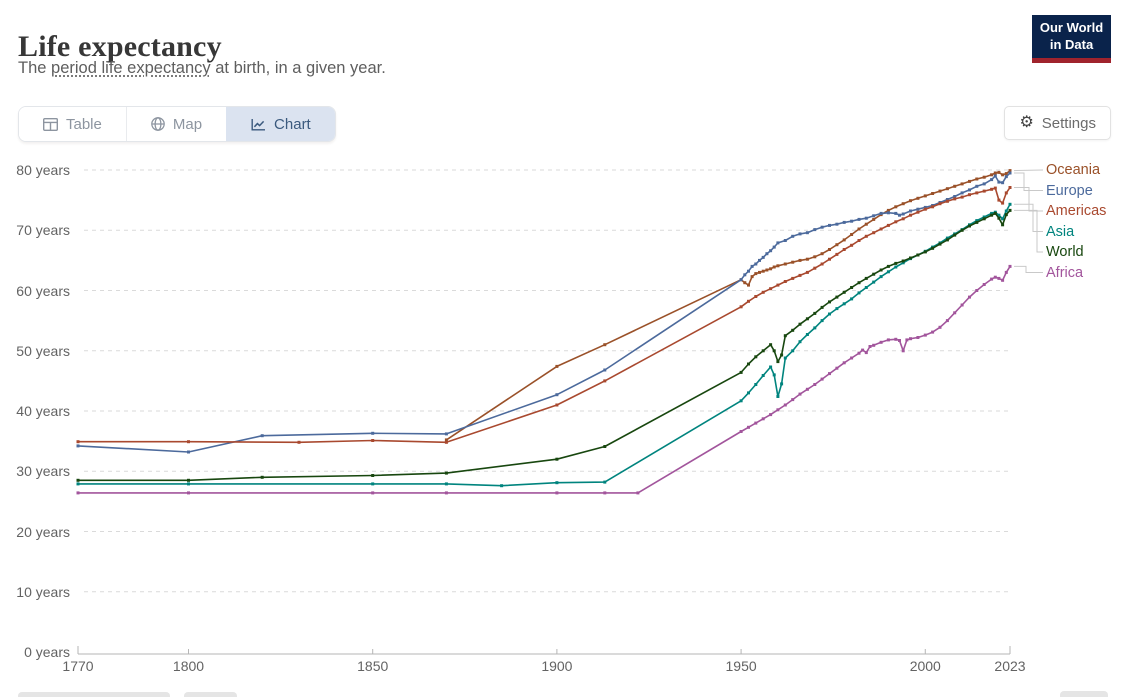  I want to click on legend-connector-americas, so click(1028, 199).